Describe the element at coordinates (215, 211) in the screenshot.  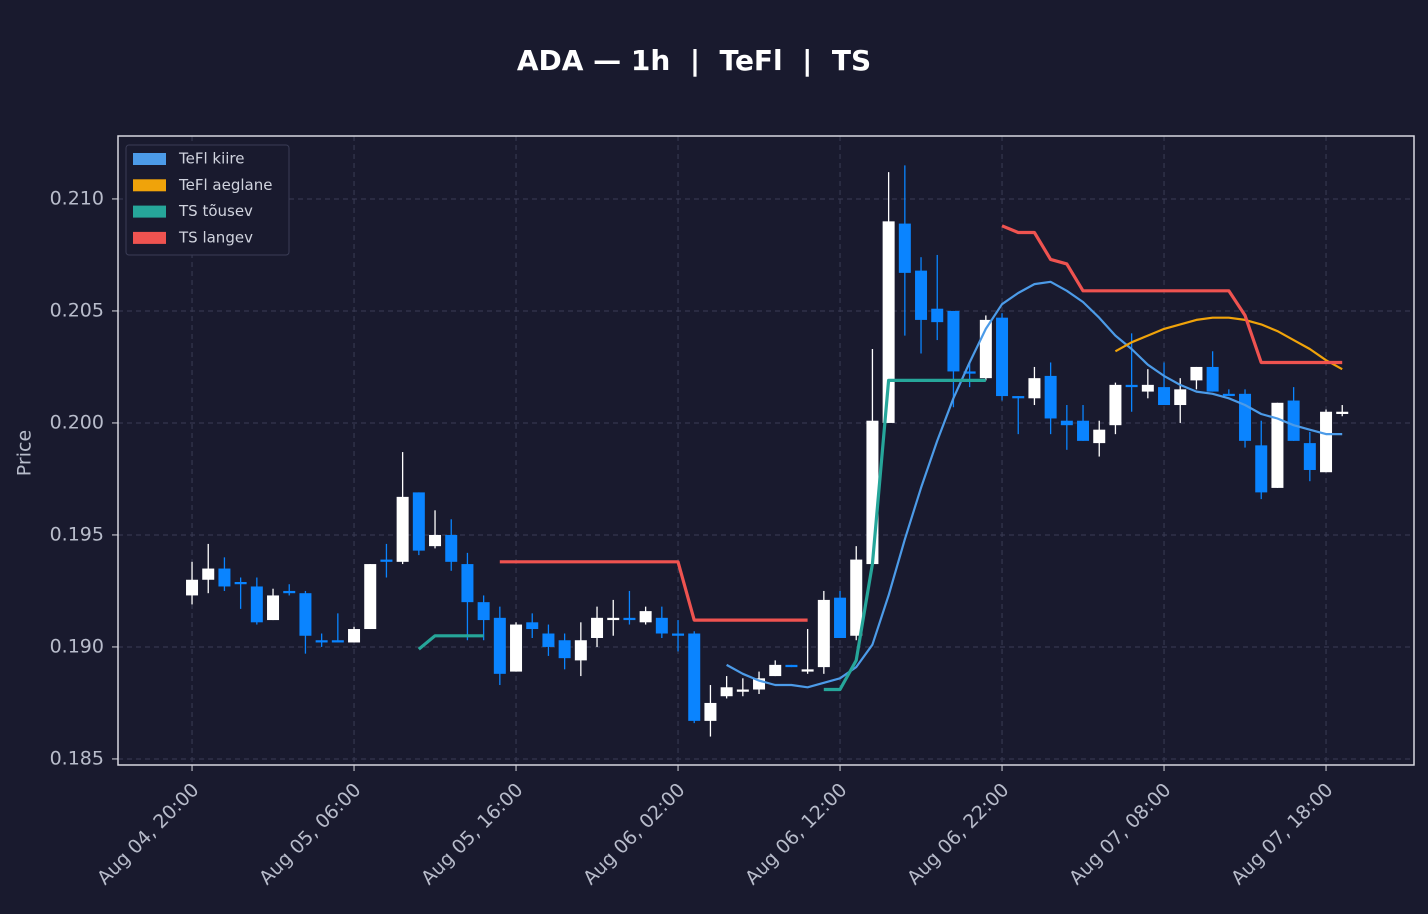
I see `legend-label: TS tõusev` at that location.